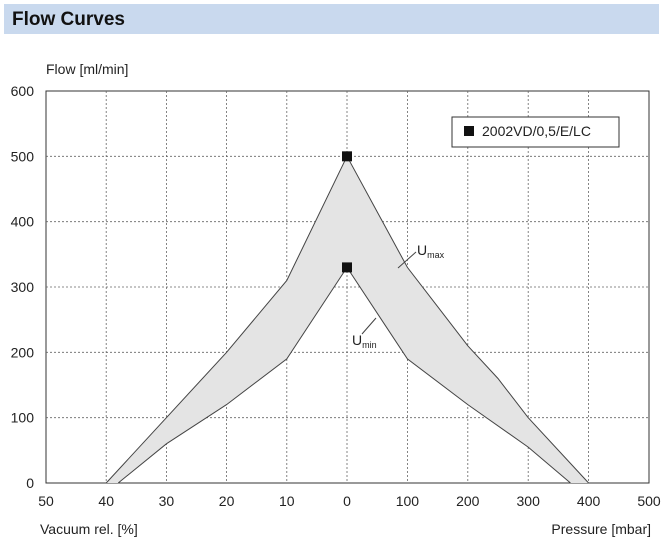  I want to click on legend-entry: 2002VD/0,5/E/LC, so click(536, 131).